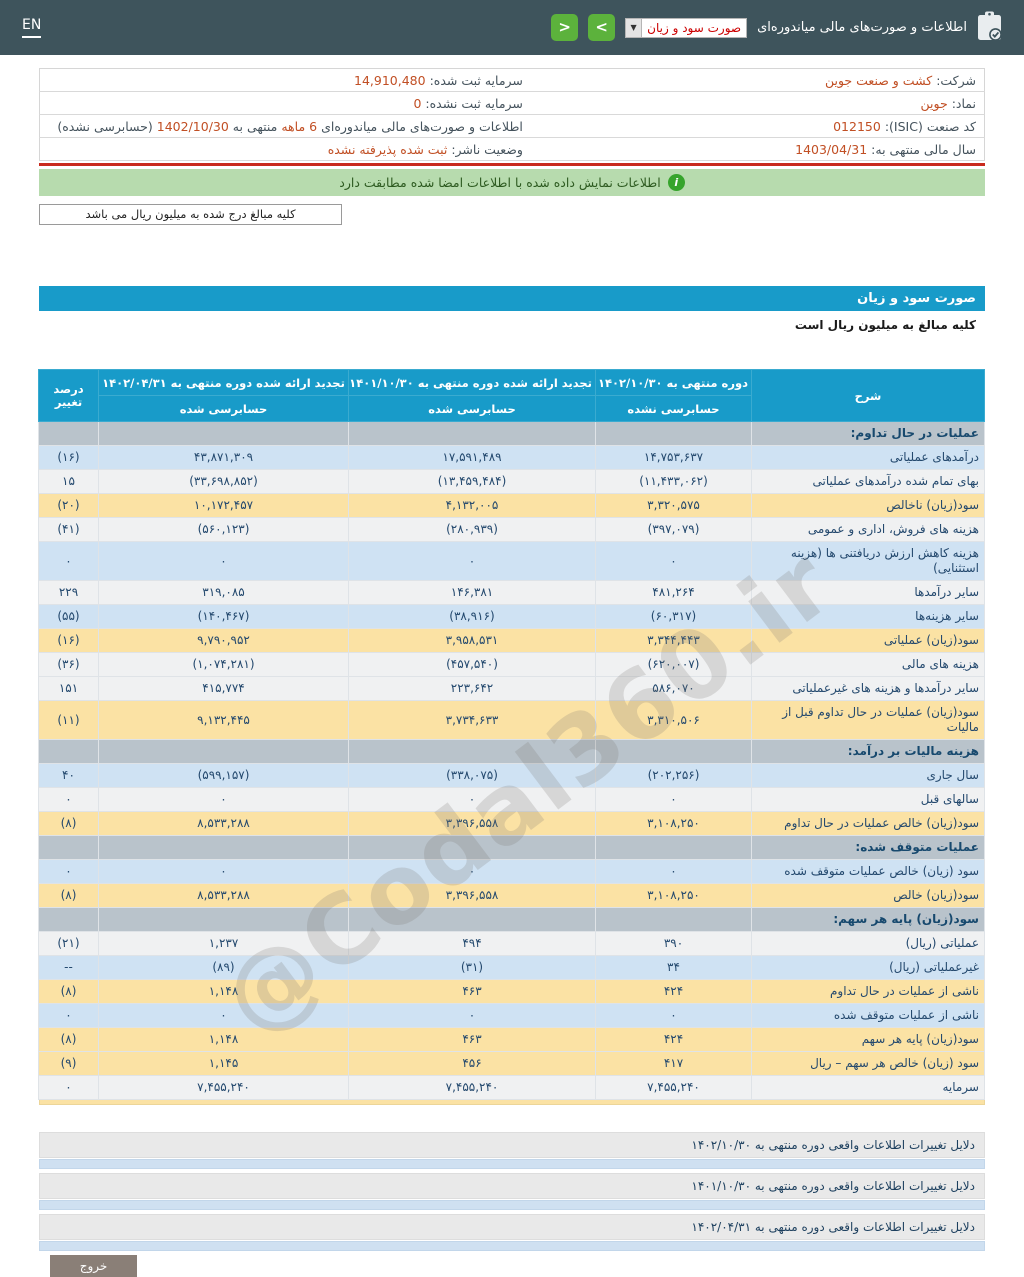 The width and height of the screenshot is (1024, 1277). I want to click on statement-section-row: عملیات در حال تداوم:, so click(511, 433).